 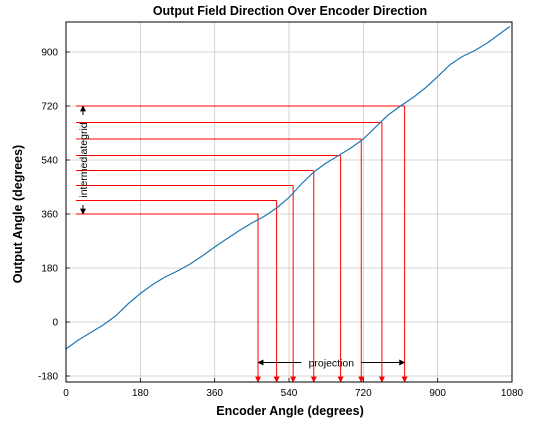 I want to click on intermediate-grid-label: intermediategrid, so click(x=84, y=159).